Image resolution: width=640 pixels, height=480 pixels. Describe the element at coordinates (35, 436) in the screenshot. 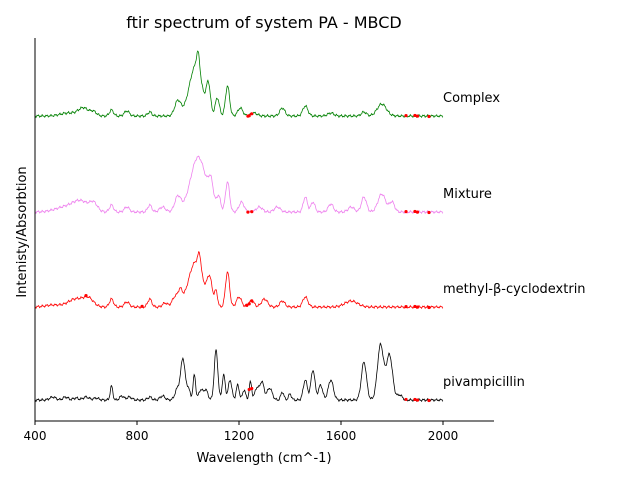

I see `x-tick-label: 400` at that location.